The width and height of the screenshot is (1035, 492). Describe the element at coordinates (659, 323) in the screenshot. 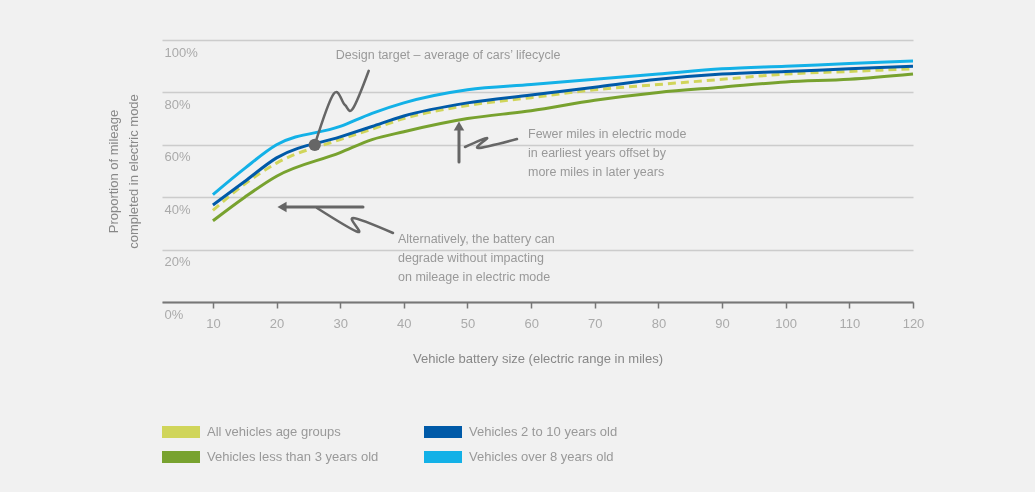

I see `x-tick-label: 80` at that location.